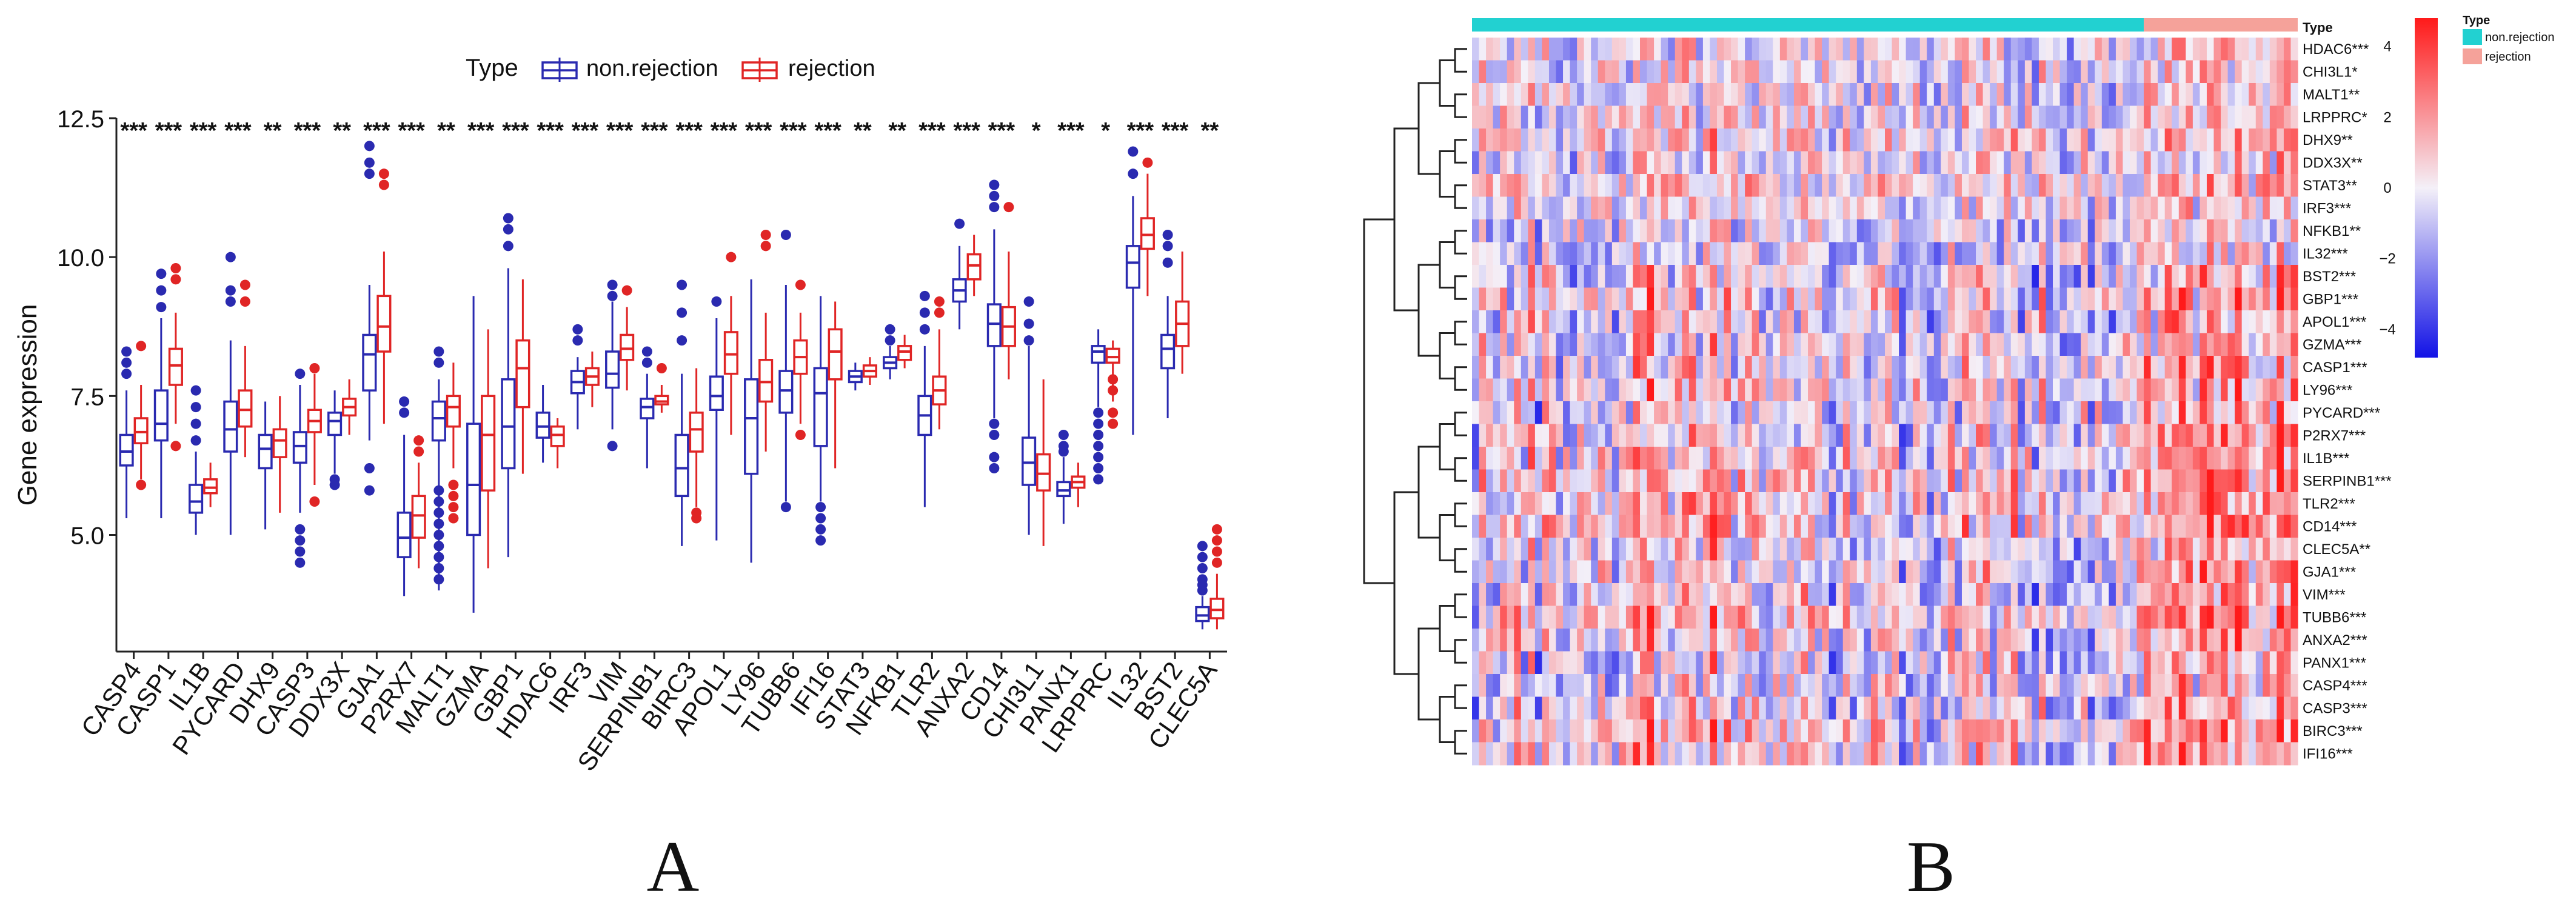 This screenshot has height=911, width=2576. What do you see at coordinates (1885, 458) in the screenshot?
I see `heatmap-row` at bounding box center [1885, 458].